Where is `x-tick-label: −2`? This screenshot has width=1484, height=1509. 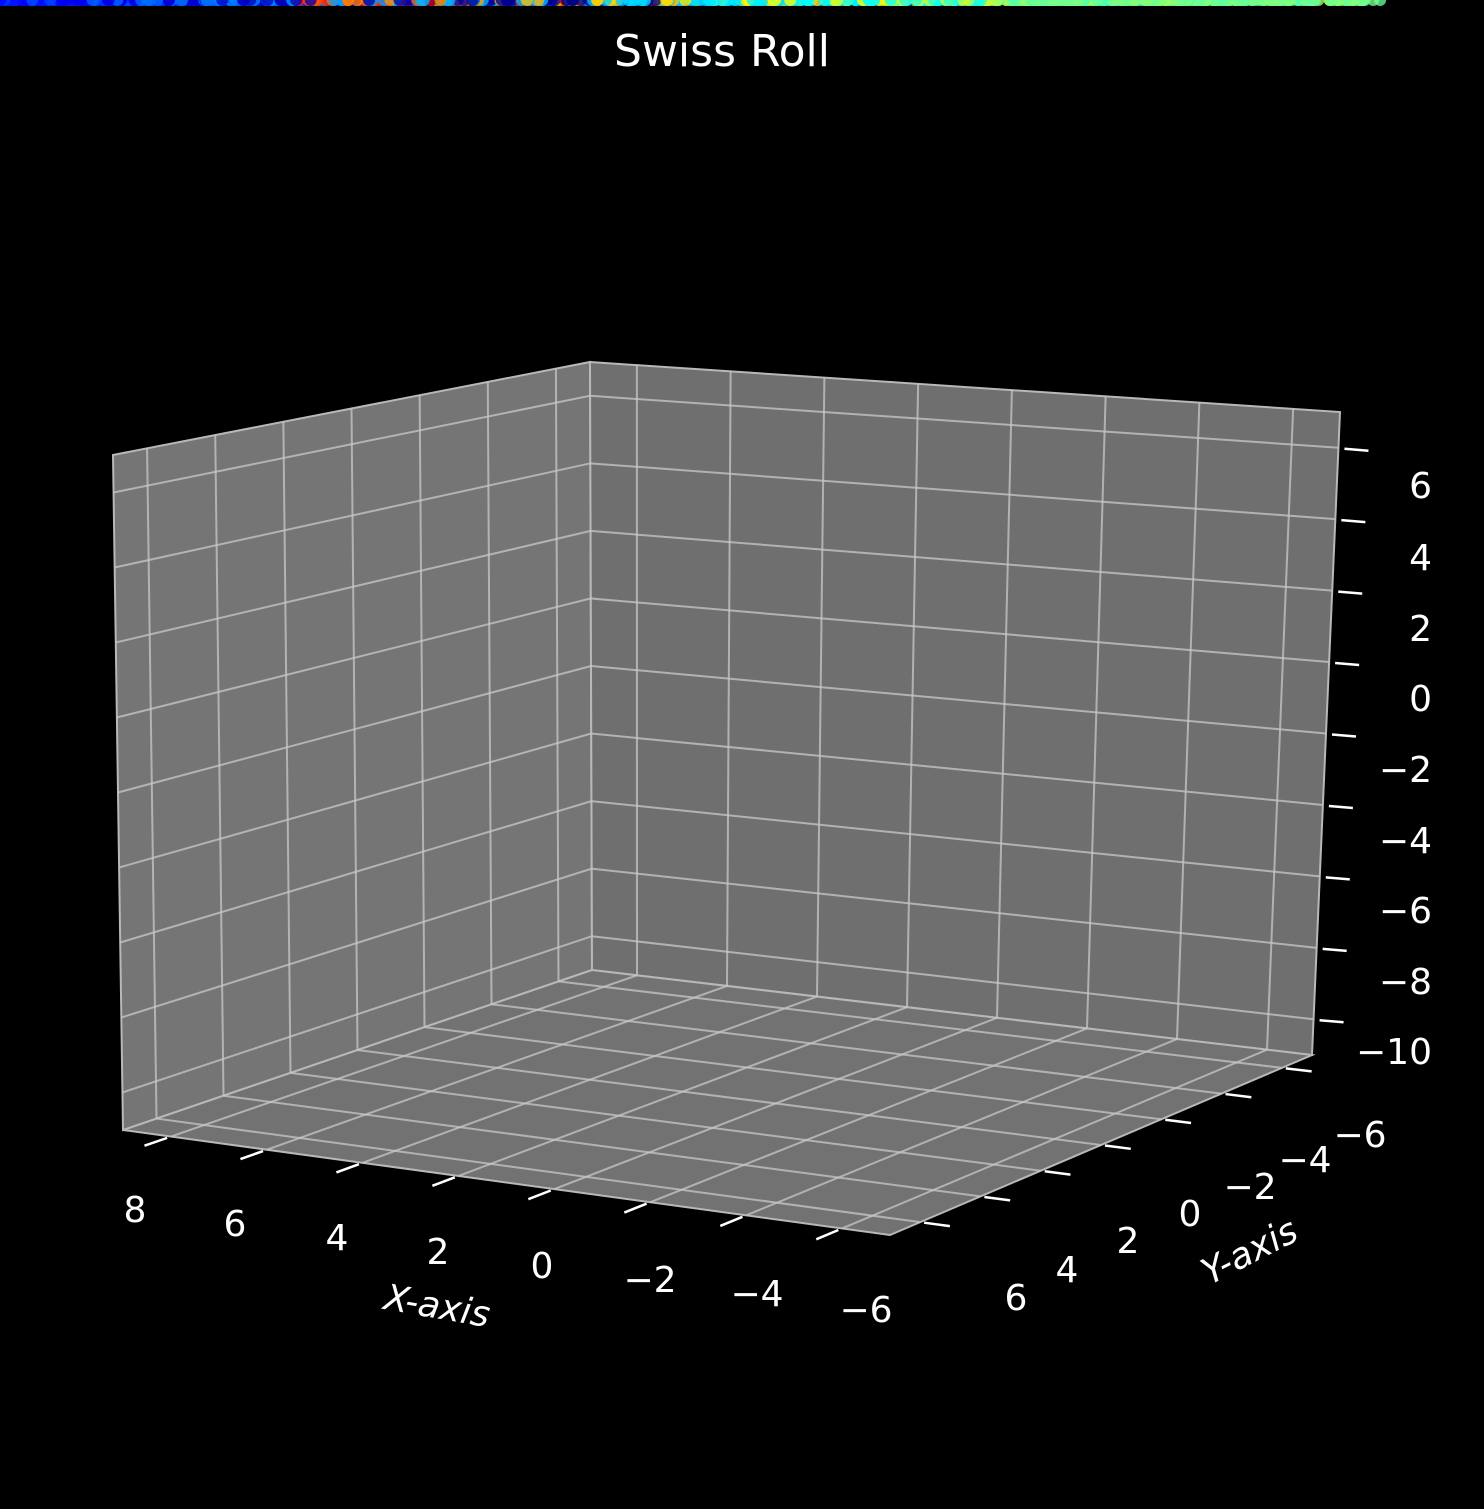
x-tick-label: −2 is located at coordinates (649, 1280).